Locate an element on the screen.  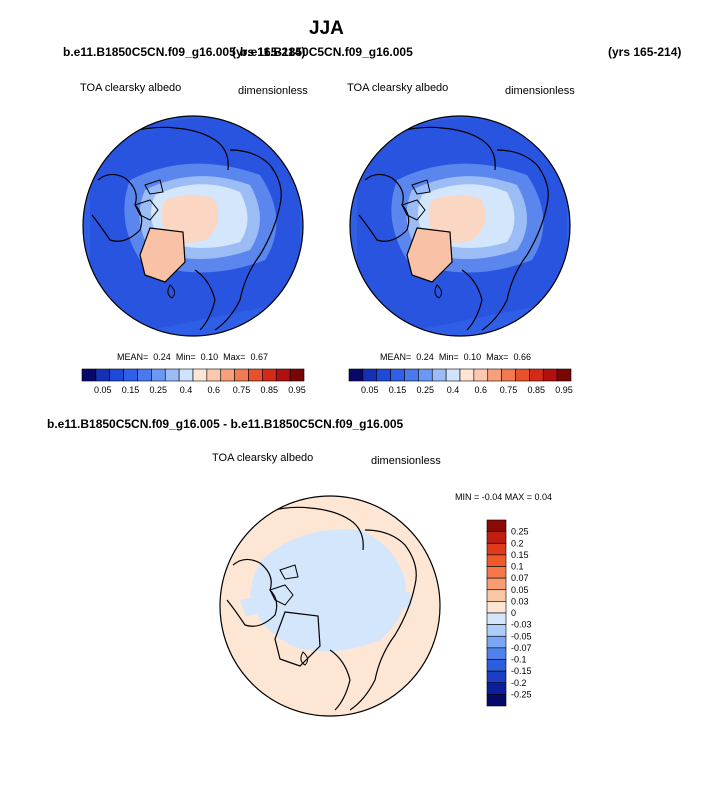
colorbar-tick-label: -0.03 is located at coordinates (521, 625).